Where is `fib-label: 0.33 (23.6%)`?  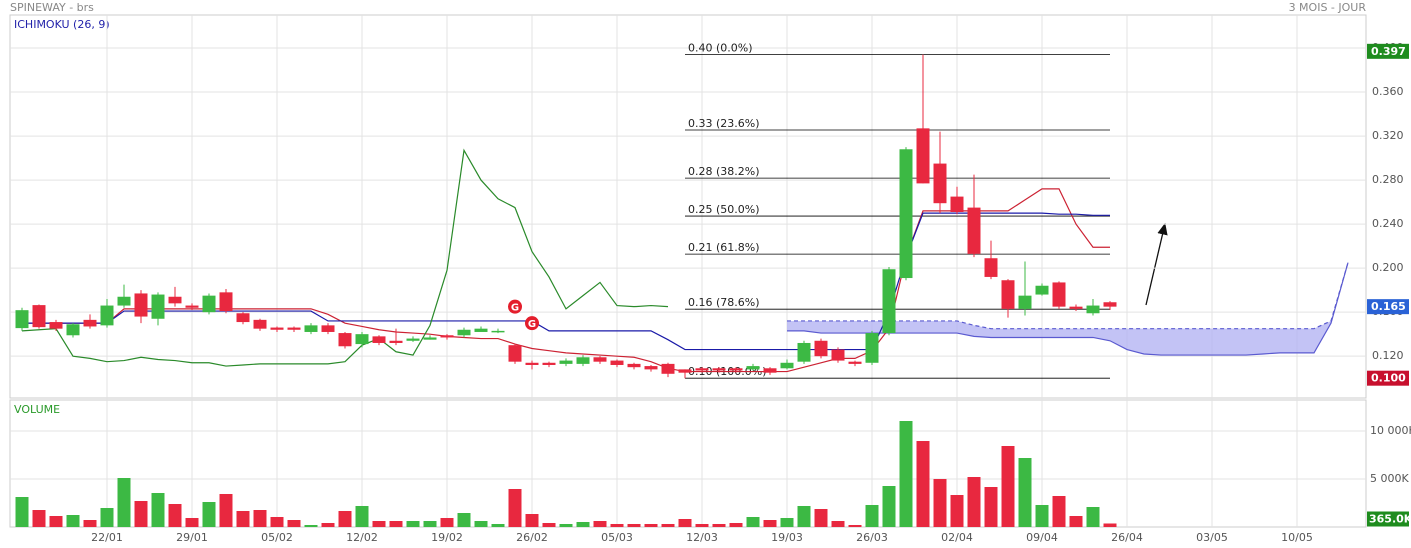 fib-label: 0.33 (23.6%) is located at coordinates (724, 123).